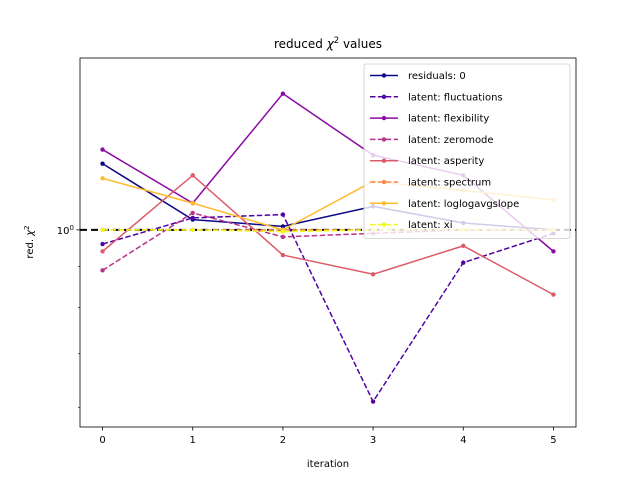 The height and width of the screenshot is (480, 640). I want to click on legend-label-4: latent: asperity, so click(446, 161).